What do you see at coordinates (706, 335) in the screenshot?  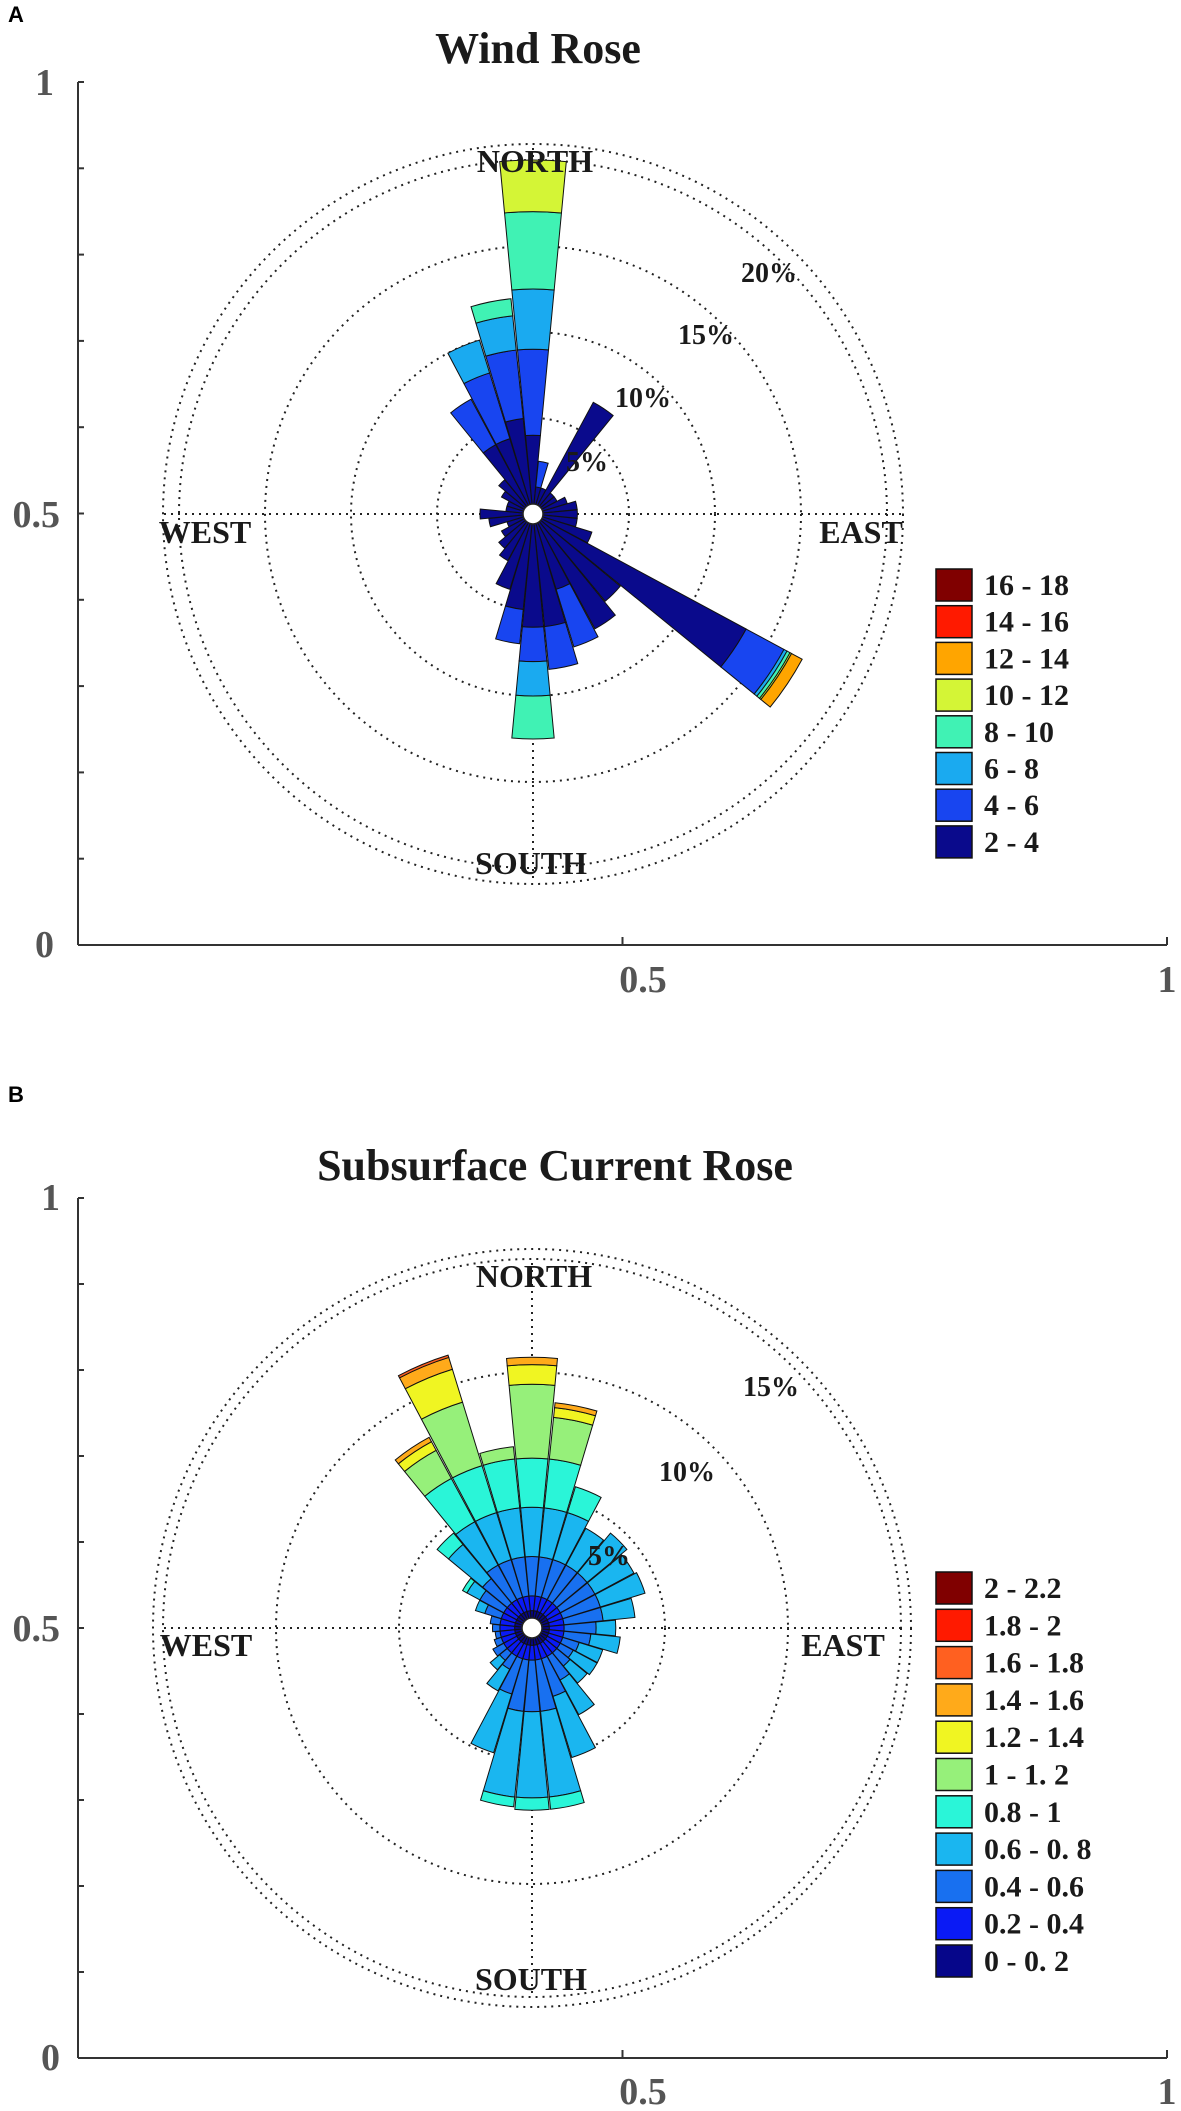 I see `panel-a-ring-label-15: 15%` at bounding box center [706, 335].